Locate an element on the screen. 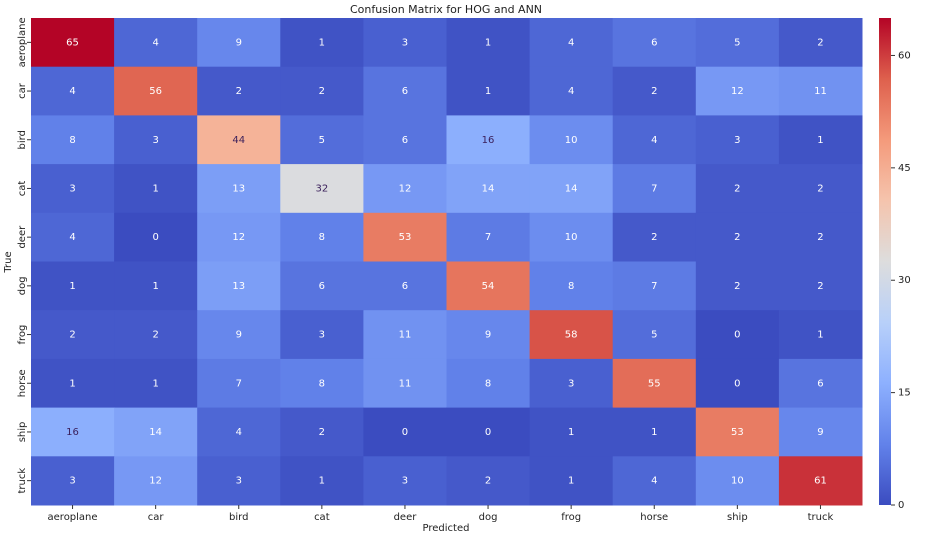 The image size is (928, 537). x-tick-label: bird is located at coordinates (238, 517).